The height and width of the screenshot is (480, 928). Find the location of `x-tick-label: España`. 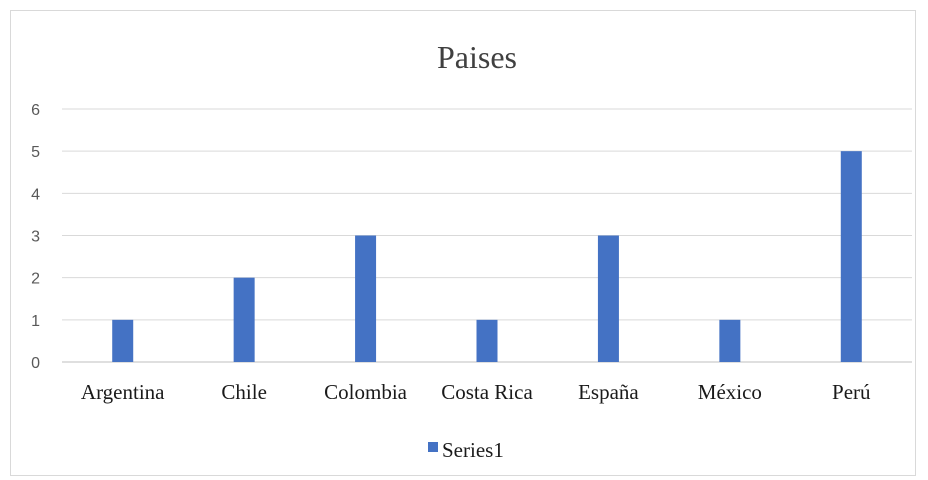

x-tick-label: España is located at coordinates (608, 392).